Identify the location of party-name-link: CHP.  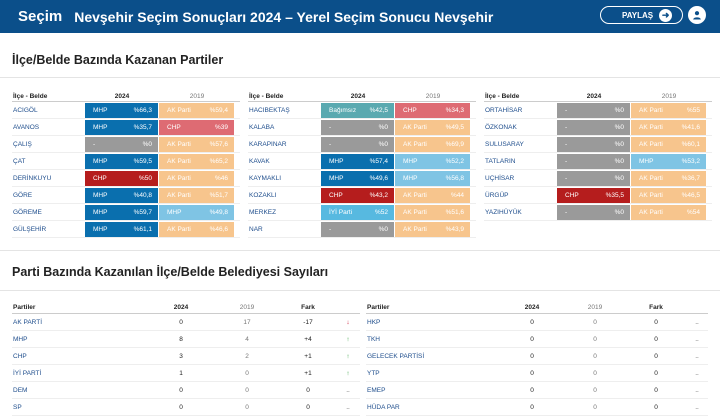
(20, 356).